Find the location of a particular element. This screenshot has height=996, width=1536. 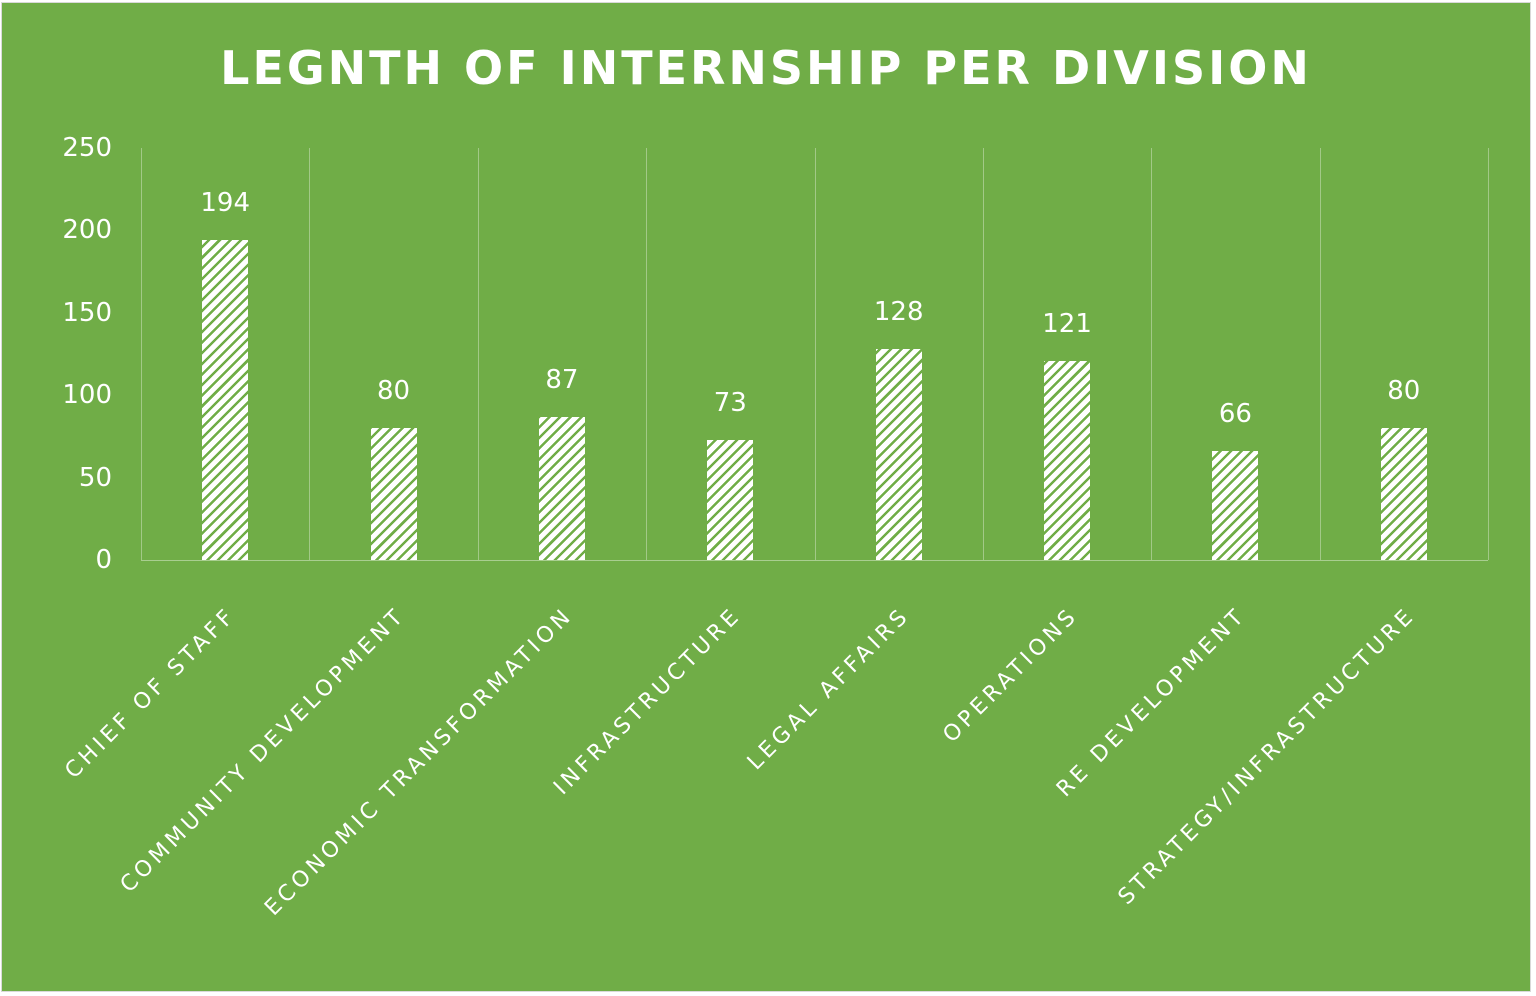

x-axis-category-label: ECONOMIC TRANSFORMATION is located at coordinates (419, 761).